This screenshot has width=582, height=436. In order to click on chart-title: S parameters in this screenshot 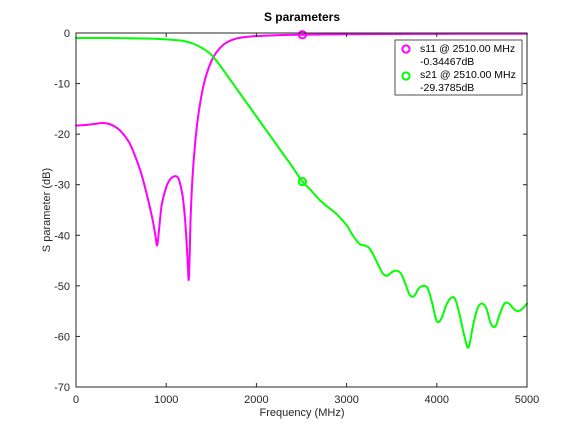, I will do `click(302, 17)`.